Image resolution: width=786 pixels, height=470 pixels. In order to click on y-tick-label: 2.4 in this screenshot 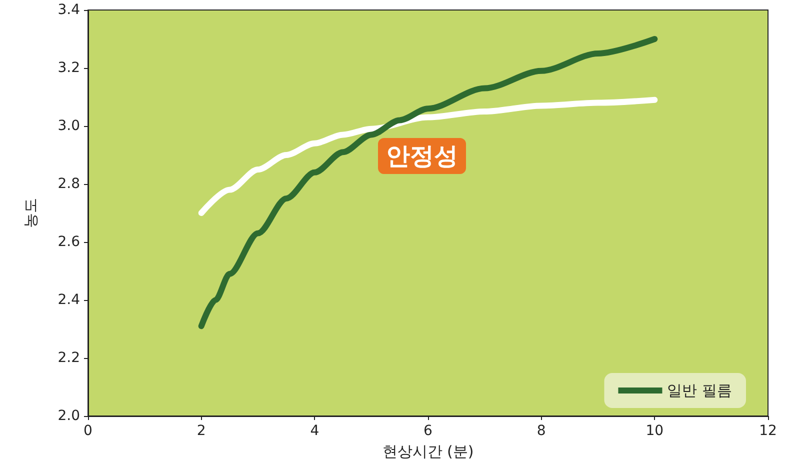, I will do `click(69, 300)`.